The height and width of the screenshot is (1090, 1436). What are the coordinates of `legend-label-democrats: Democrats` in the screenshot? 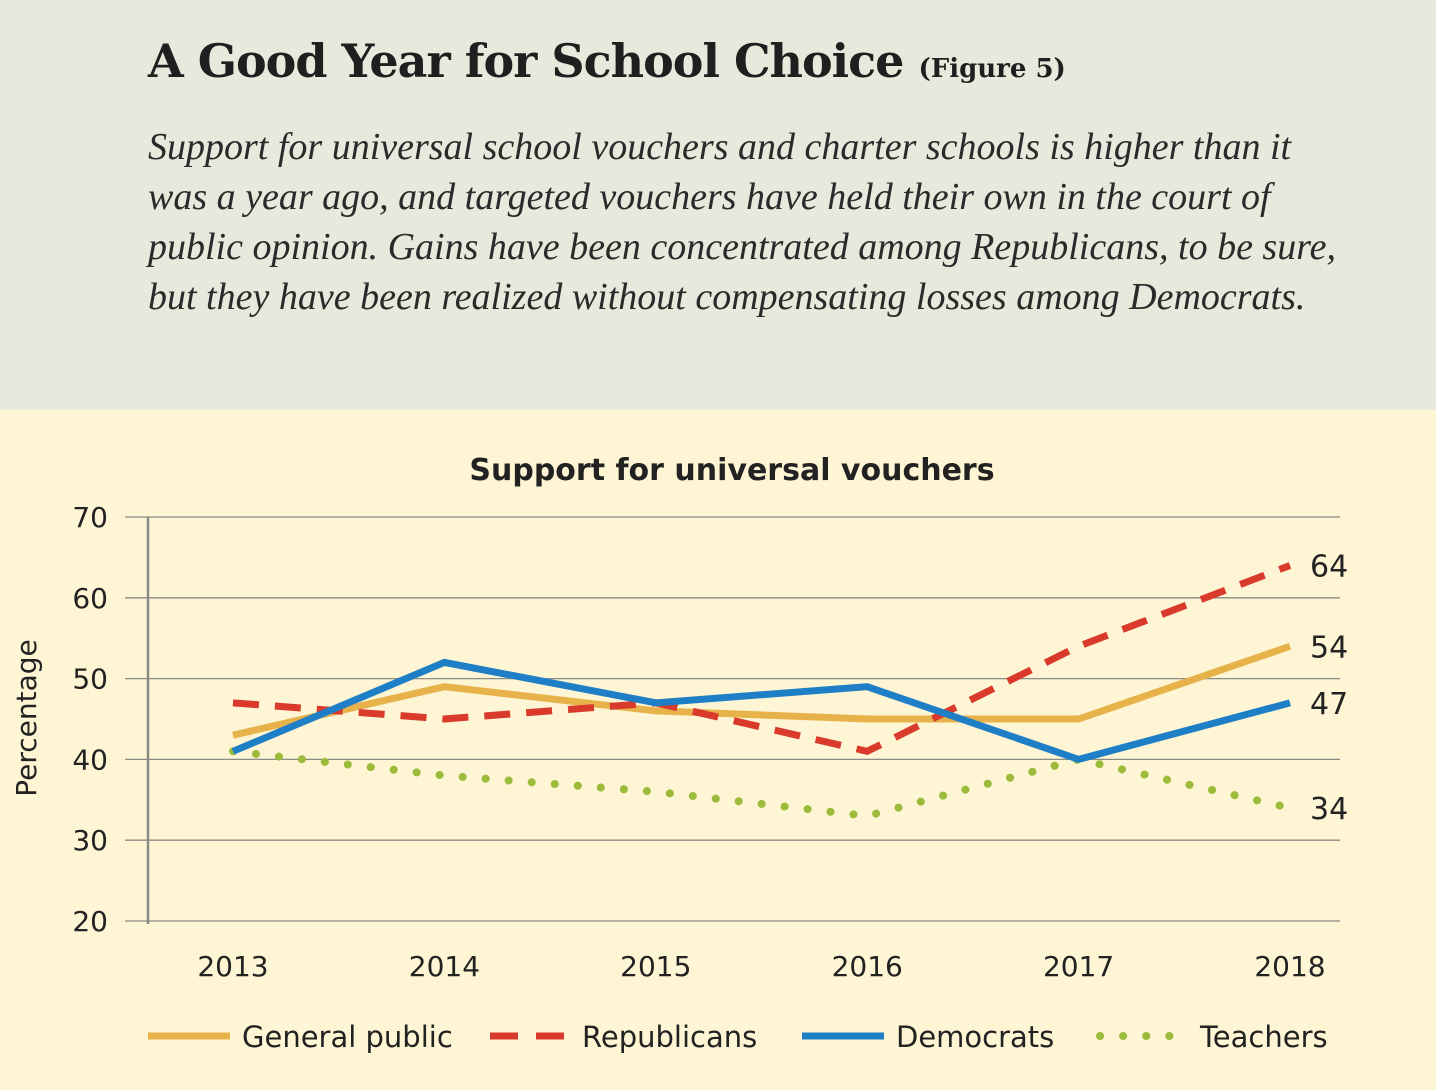 It's located at (975, 1037).